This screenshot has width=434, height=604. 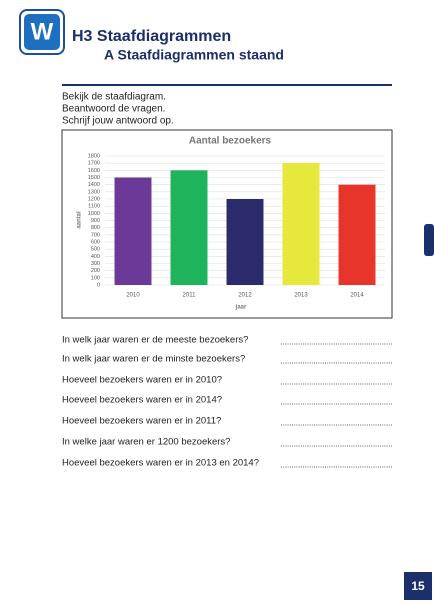 What do you see at coordinates (95, 278) in the screenshot?
I see `y-tick-label: 100` at bounding box center [95, 278].